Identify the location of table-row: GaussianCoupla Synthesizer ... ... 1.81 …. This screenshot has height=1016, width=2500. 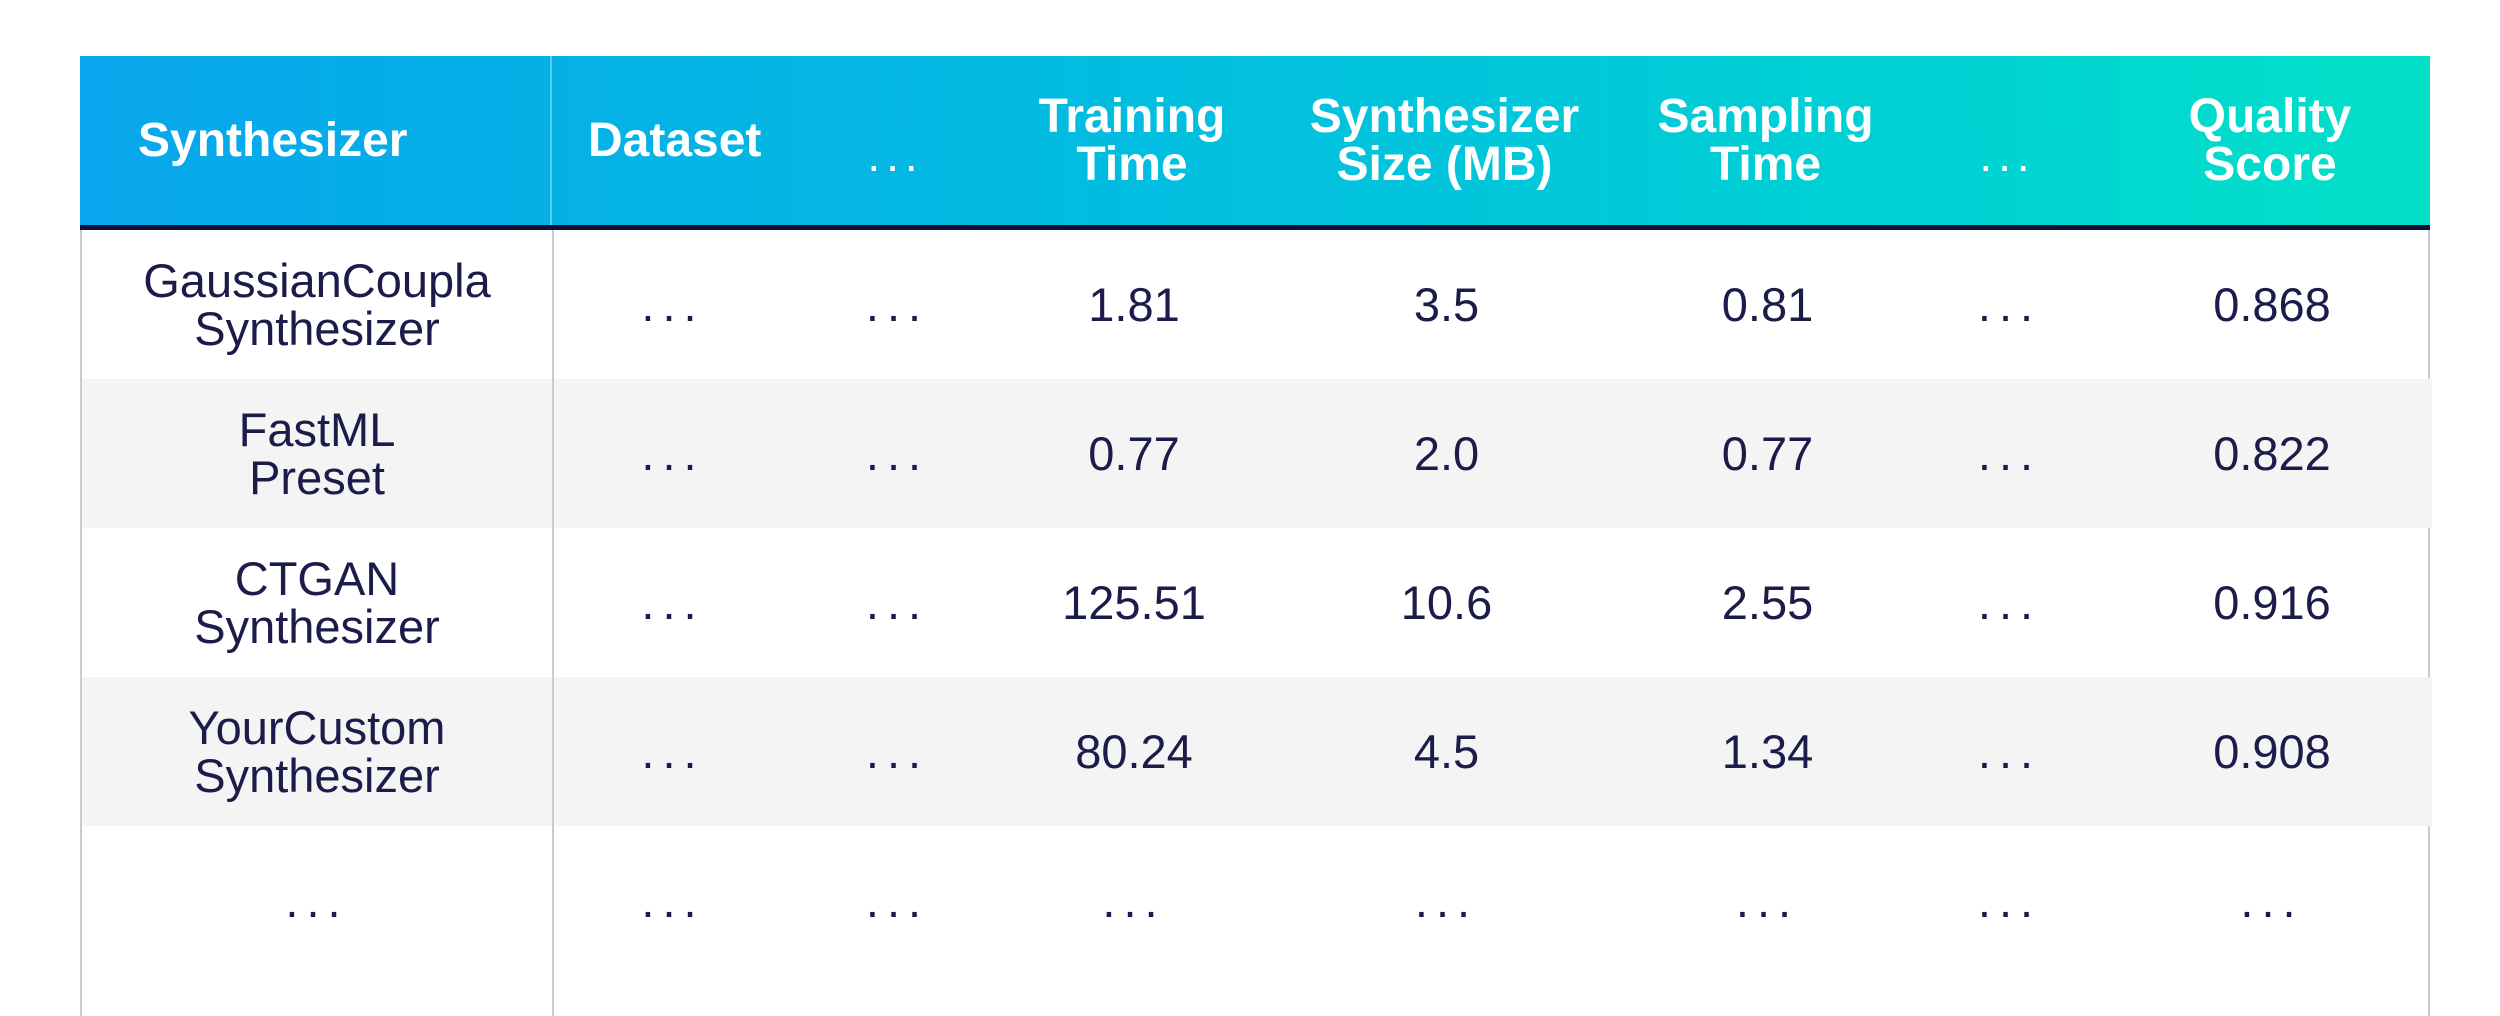
(1257, 304).